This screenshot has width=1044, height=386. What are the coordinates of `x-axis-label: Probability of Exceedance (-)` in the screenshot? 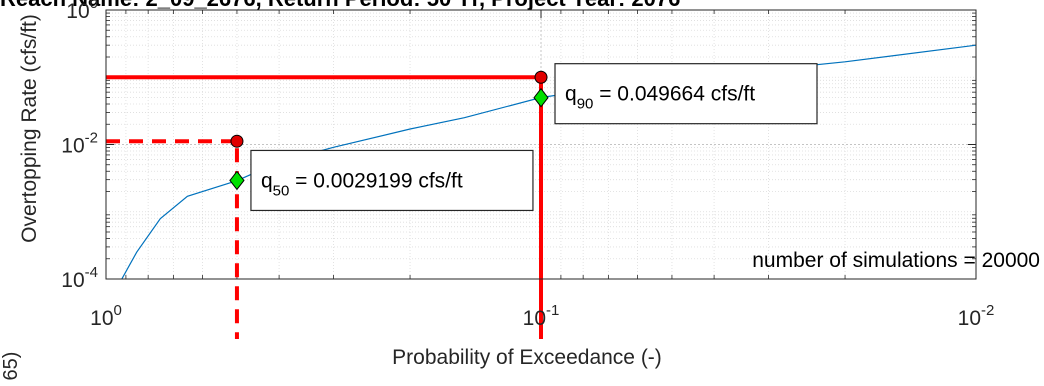 It's located at (527, 357).